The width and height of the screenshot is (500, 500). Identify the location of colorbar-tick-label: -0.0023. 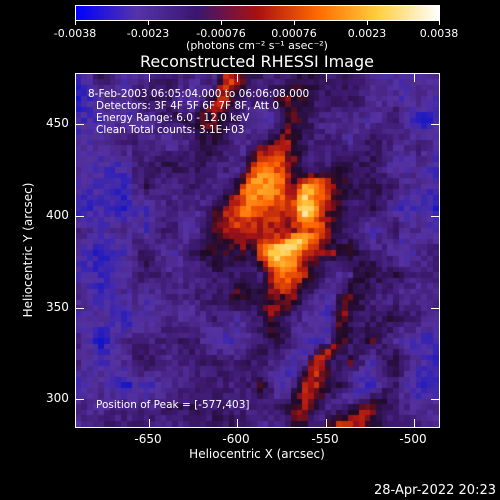
(148, 33).